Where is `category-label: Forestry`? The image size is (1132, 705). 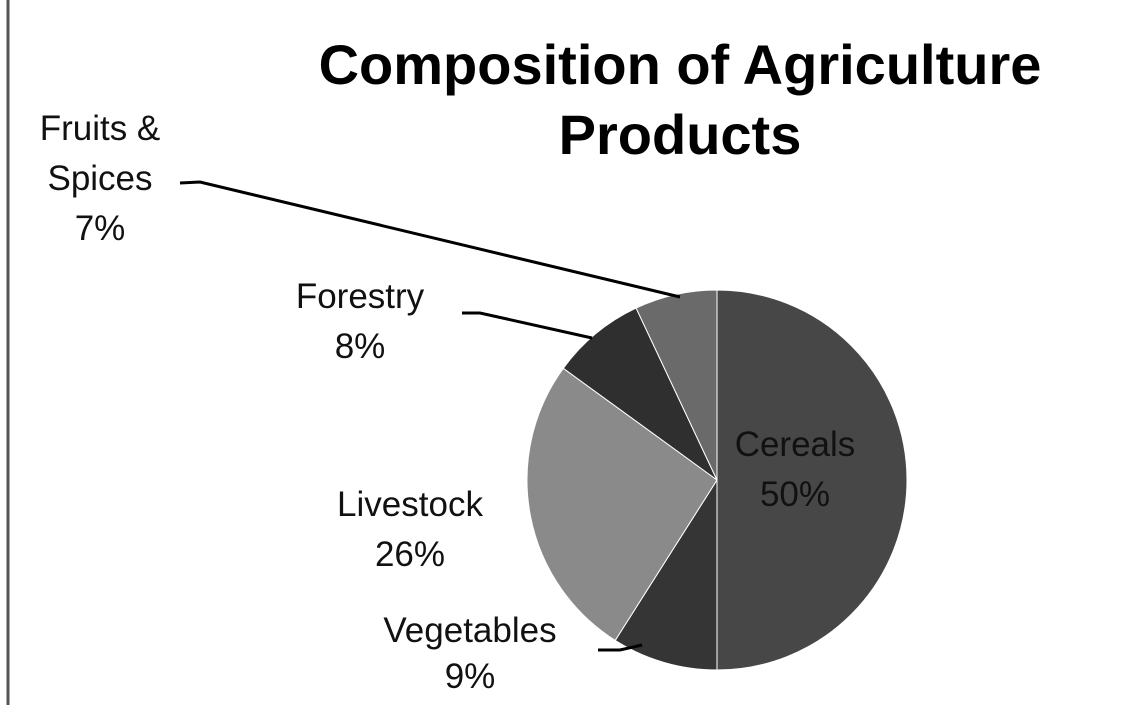 category-label: Forestry is located at coordinates (360, 296).